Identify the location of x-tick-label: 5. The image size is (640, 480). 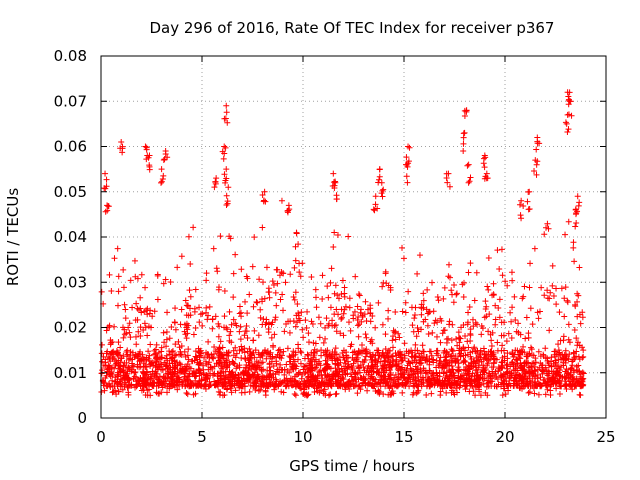
(202, 437).